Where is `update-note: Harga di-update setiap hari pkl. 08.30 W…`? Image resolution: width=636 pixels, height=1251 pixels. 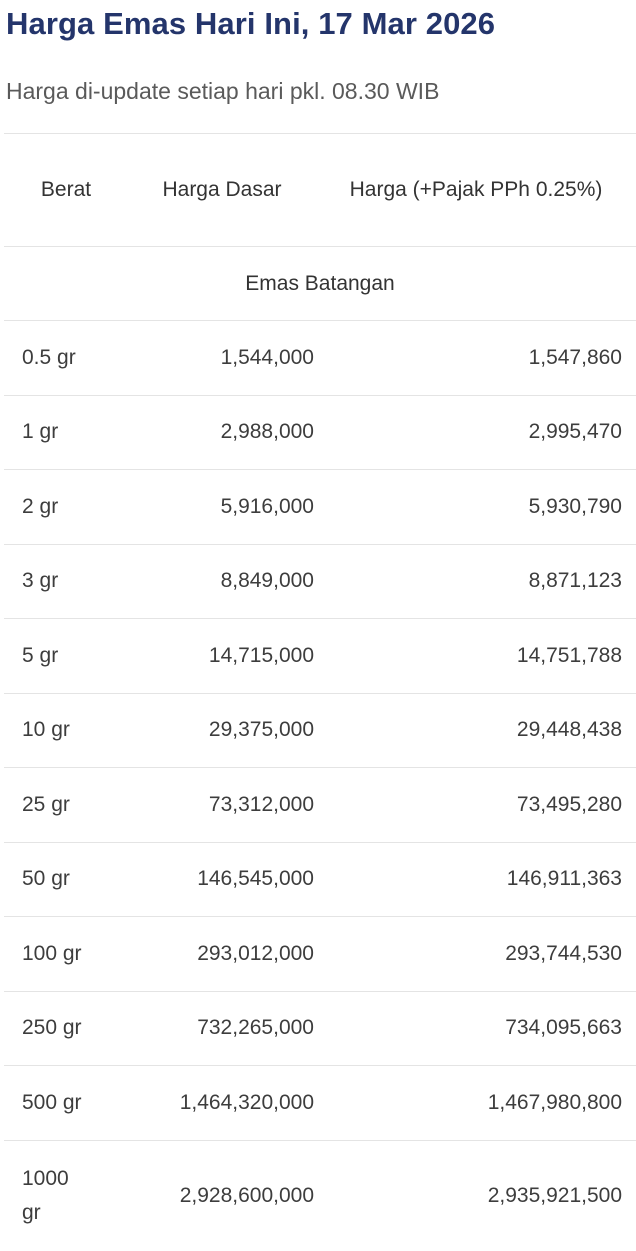
update-note: Harga di-update setiap hari pkl. 08.30 W… is located at coordinates (223, 91).